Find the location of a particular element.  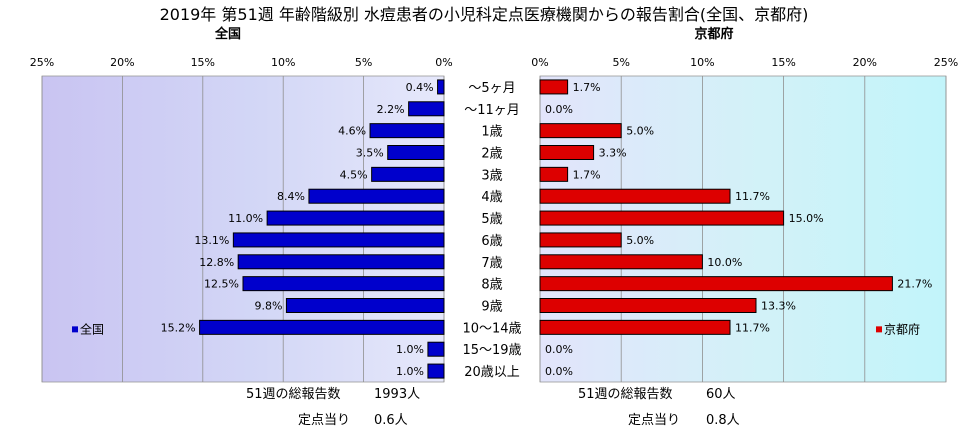

national-value-label: 0.4% is located at coordinates (420, 87).